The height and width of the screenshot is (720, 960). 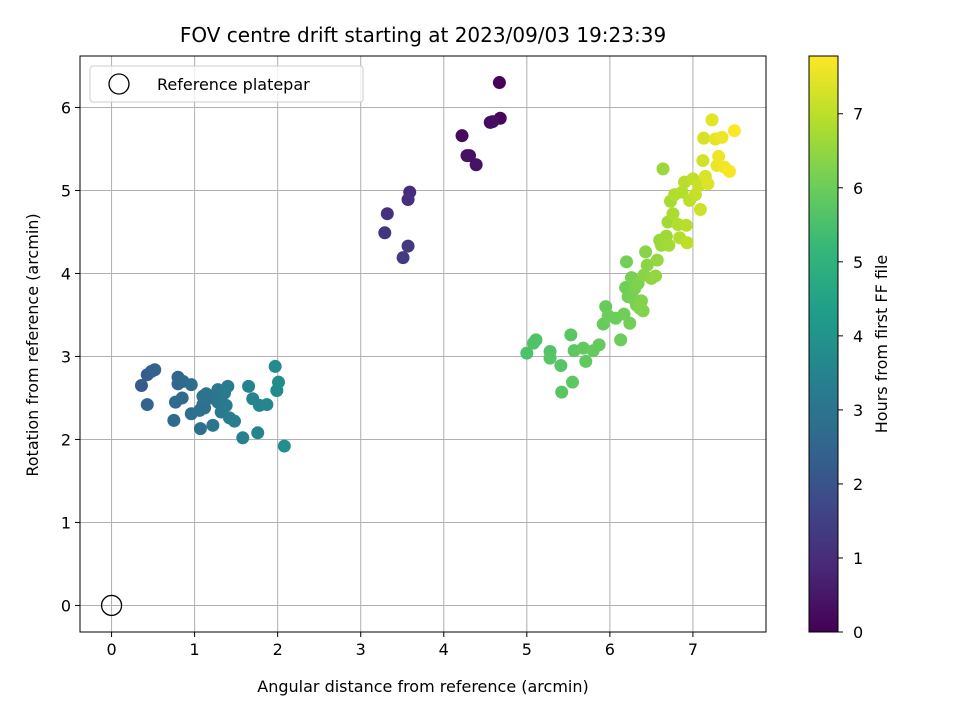 What do you see at coordinates (858, 558) in the screenshot?
I see `colorbar-tick-label: 1` at bounding box center [858, 558].